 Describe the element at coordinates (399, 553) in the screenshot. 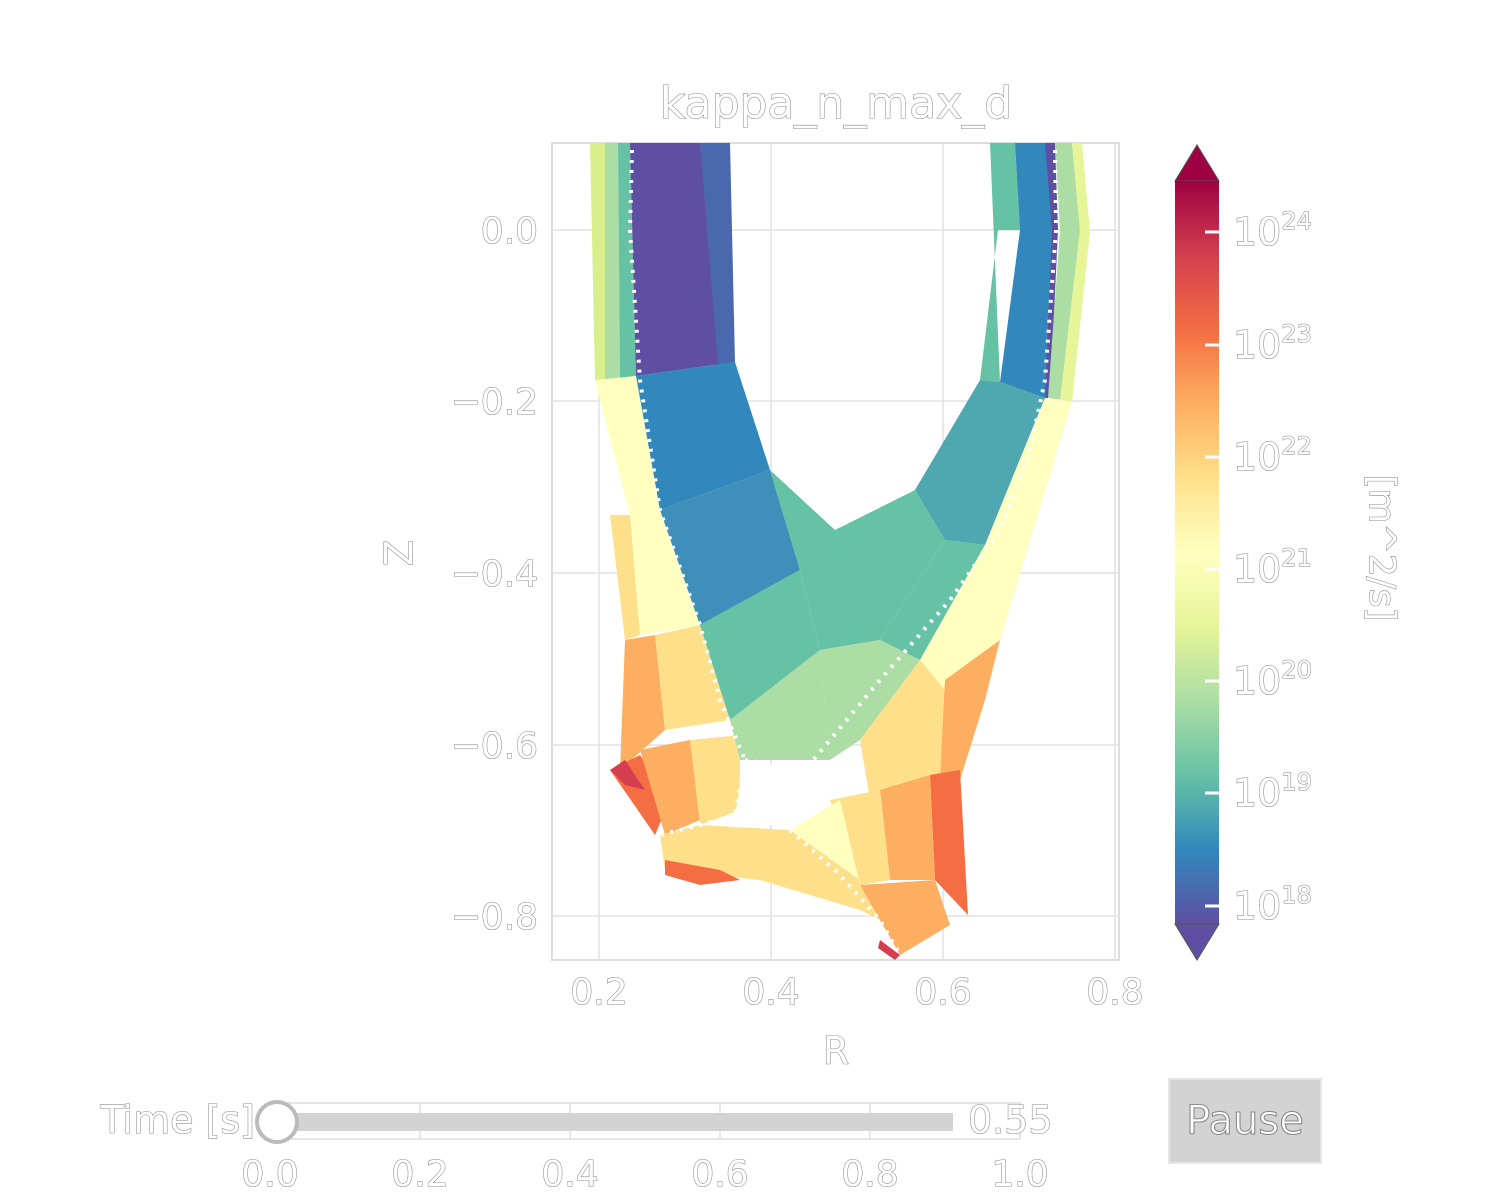

I see `y-axis-label: Z` at that location.